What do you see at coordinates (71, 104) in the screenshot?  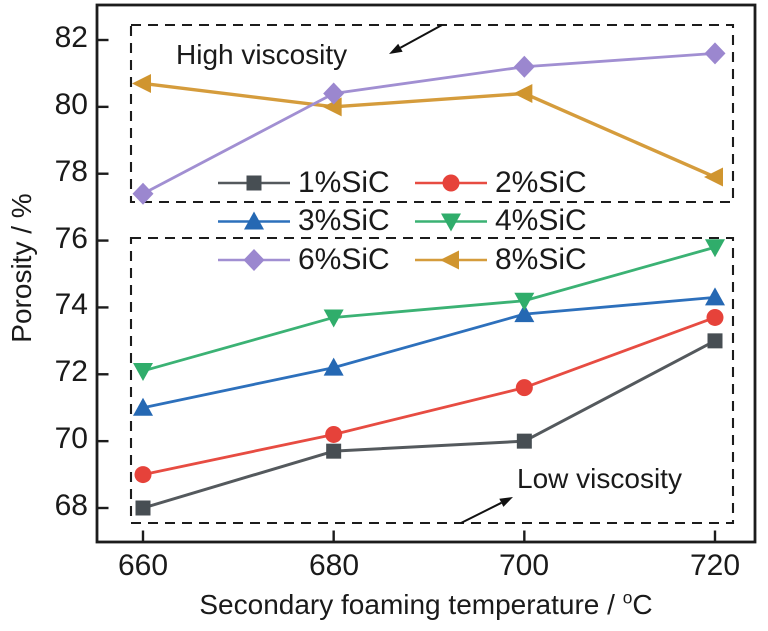 I see `y-tick-label: 80` at bounding box center [71, 104].